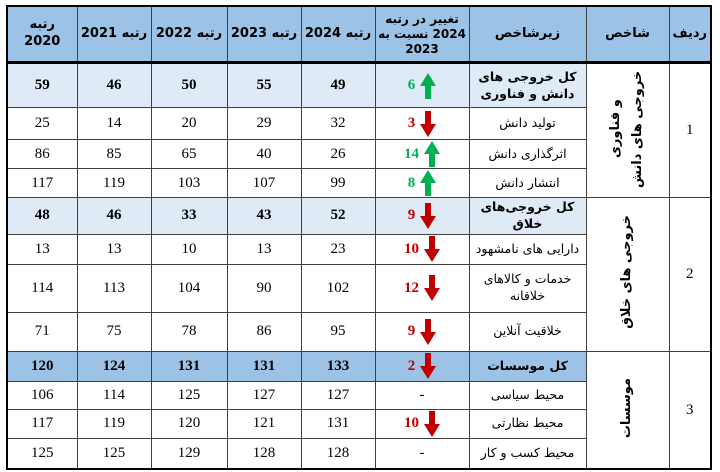  I want to click on table-row: اثرگذاری دانش 14 26 40 65 85 86, so click(358, 154).